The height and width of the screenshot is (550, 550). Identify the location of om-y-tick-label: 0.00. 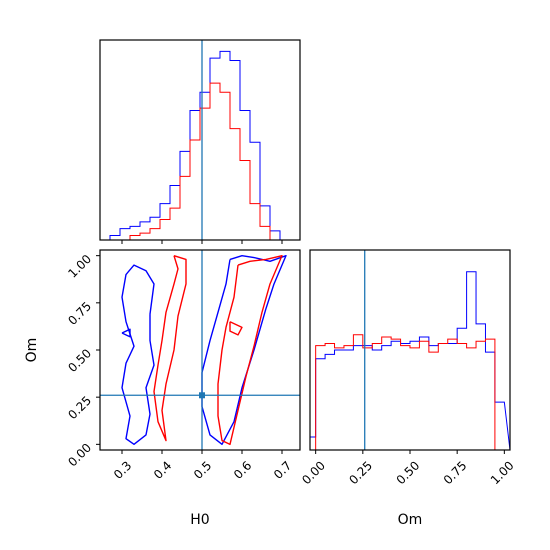
(79, 455).